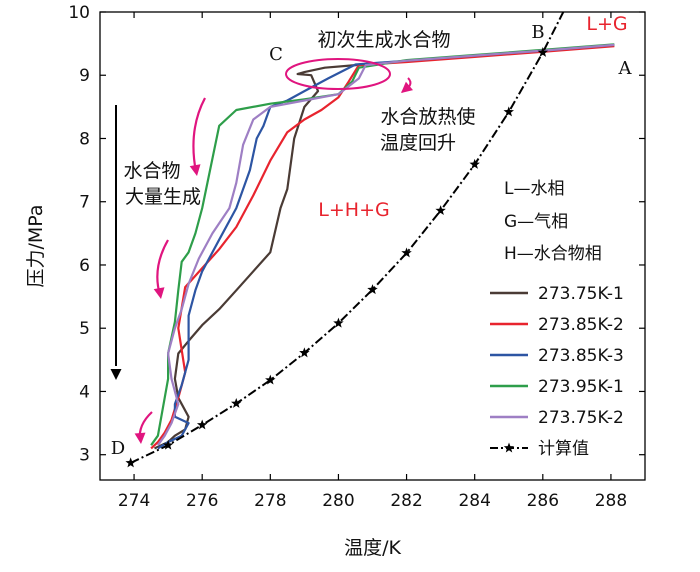  Describe the element at coordinates (84, 76) in the screenshot. I see `y-tick-label: 9` at that location.